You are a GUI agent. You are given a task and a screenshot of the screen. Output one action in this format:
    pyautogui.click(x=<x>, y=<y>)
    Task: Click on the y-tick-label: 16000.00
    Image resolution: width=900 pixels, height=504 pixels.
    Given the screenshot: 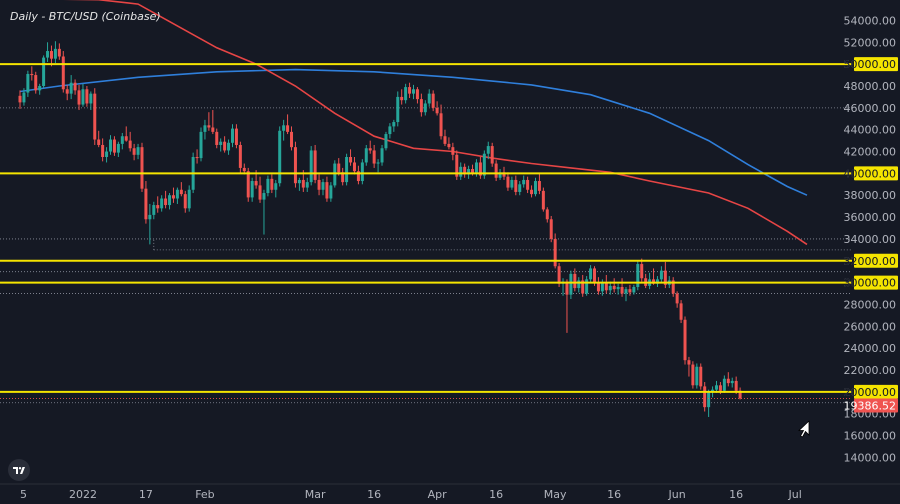 What is the action you would take?
    pyautogui.click(x=870, y=436)
    